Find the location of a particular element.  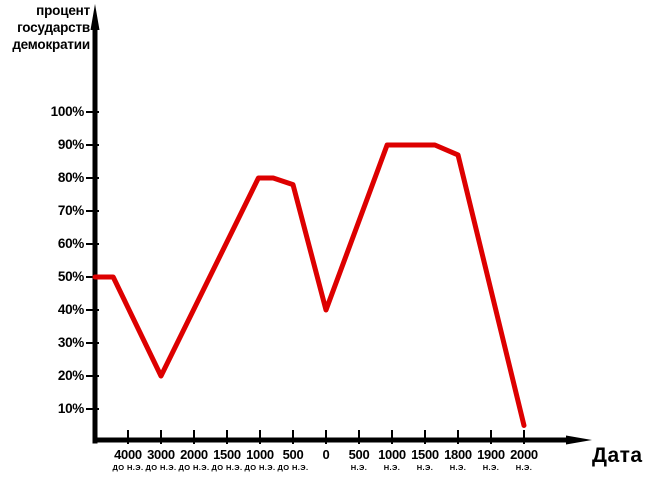

y-tick-label: 30% is located at coordinates (70, 342).